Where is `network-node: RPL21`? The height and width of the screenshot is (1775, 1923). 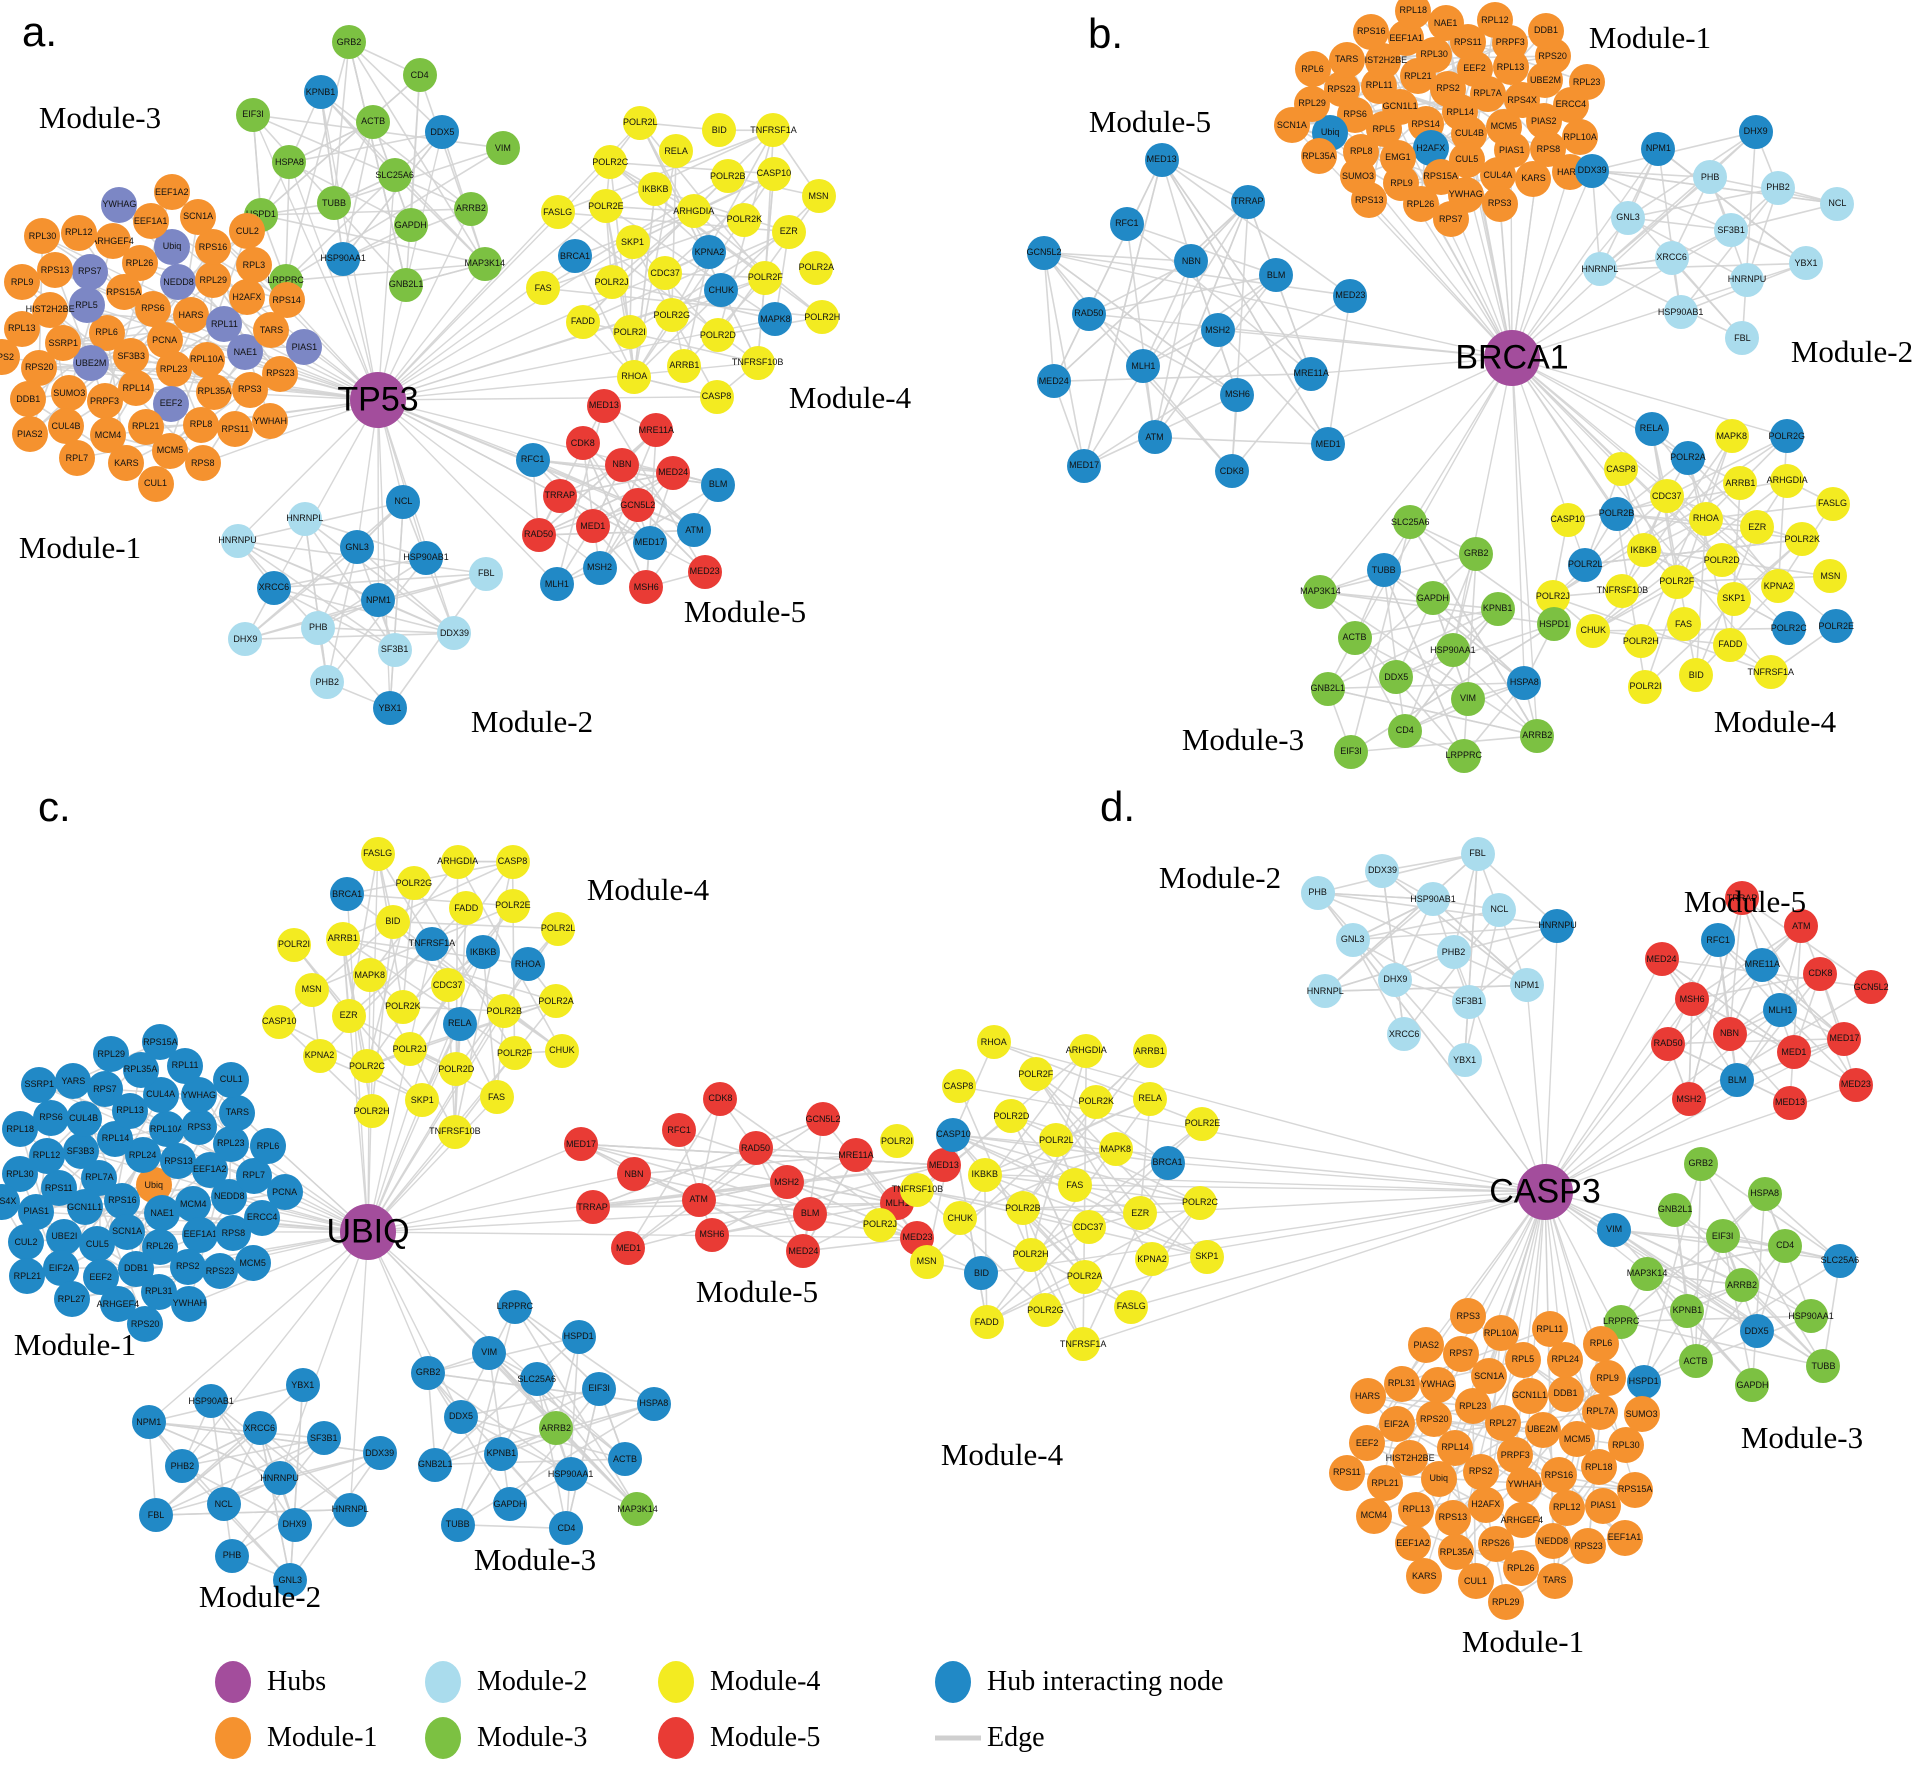
network-node: RPL21 is located at coordinates (1385, 1483).